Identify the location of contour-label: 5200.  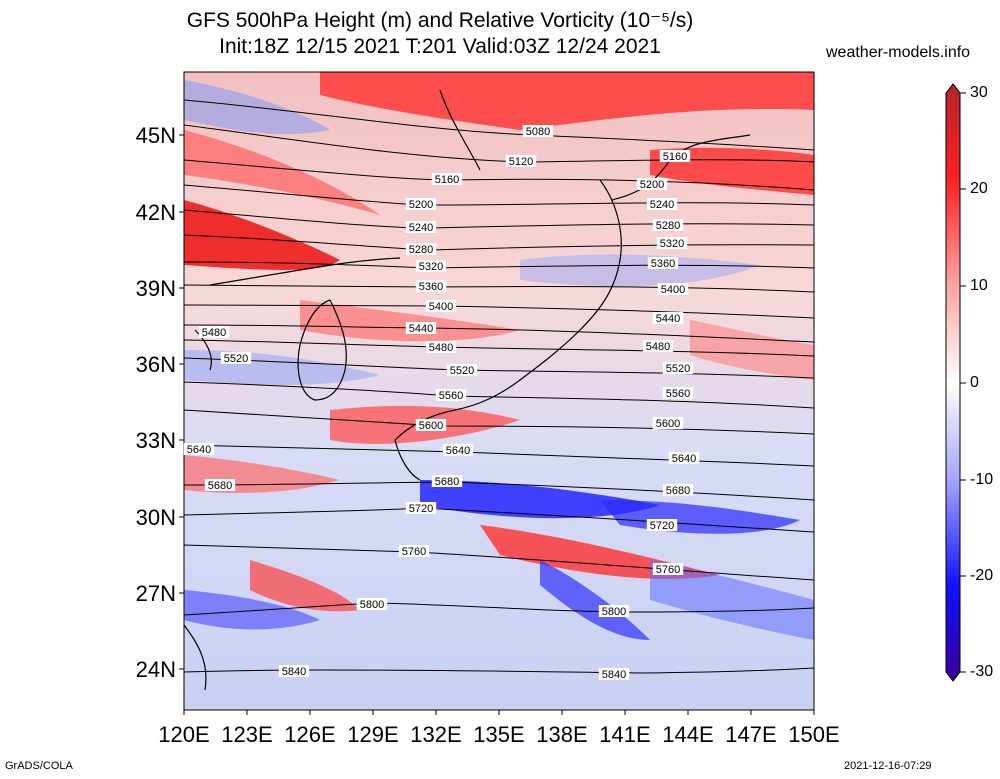
(421, 205).